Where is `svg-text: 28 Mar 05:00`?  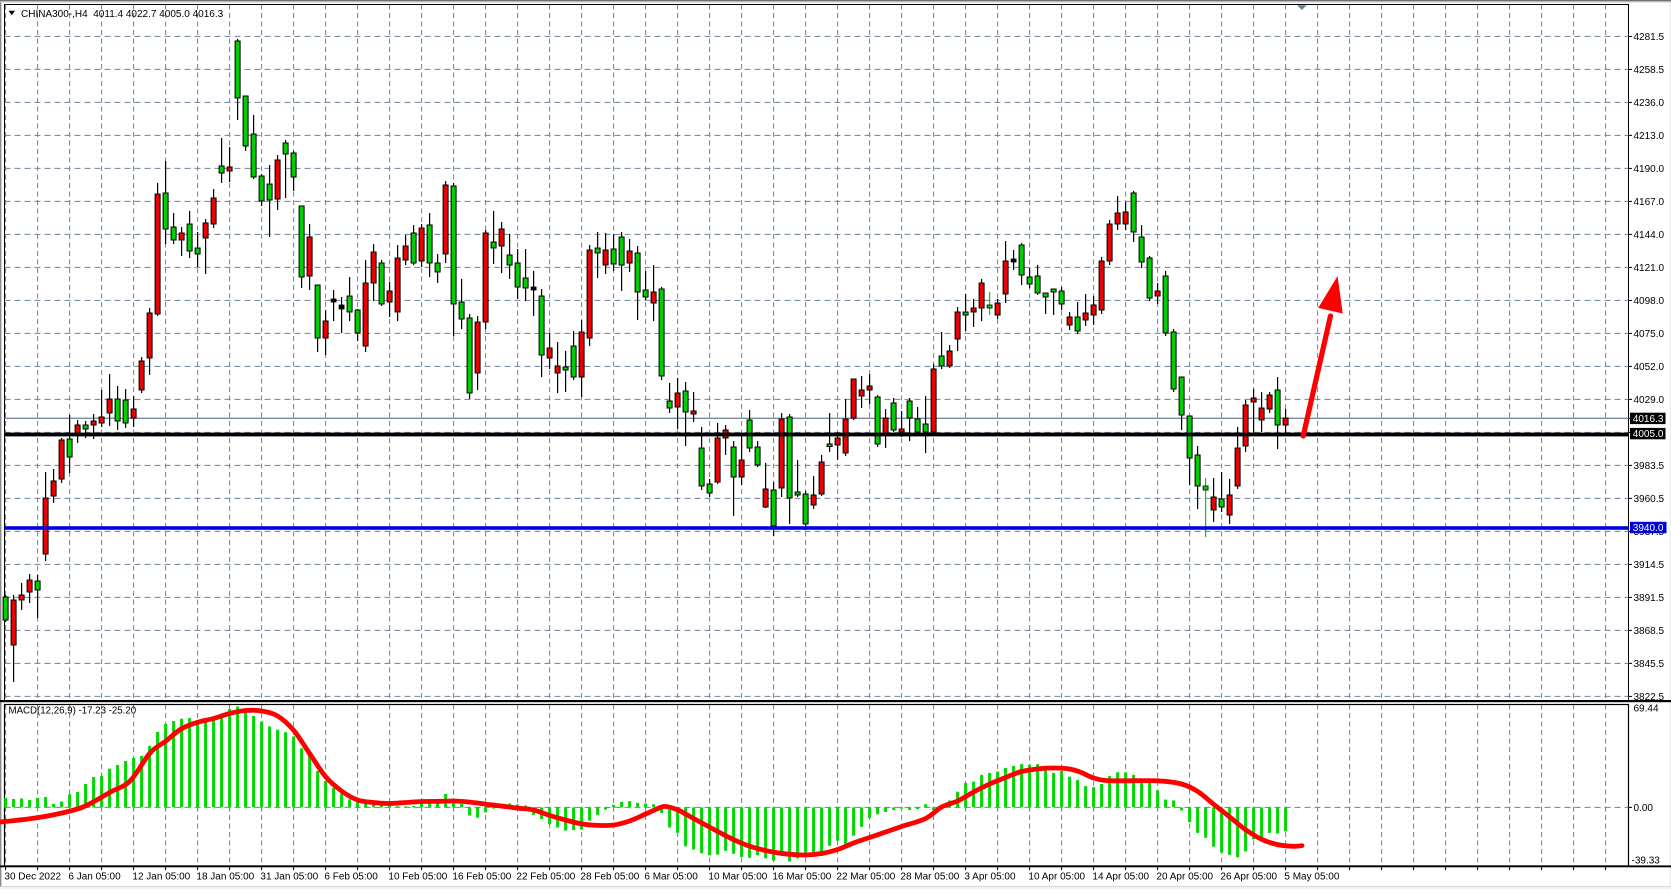
svg-text: 28 Mar 05:00 is located at coordinates (929, 877).